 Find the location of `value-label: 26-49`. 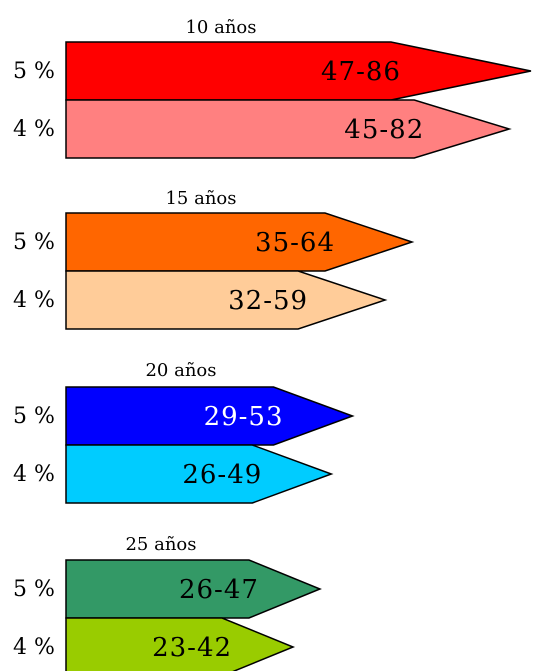

value-label: 26-49 is located at coordinates (222, 475).